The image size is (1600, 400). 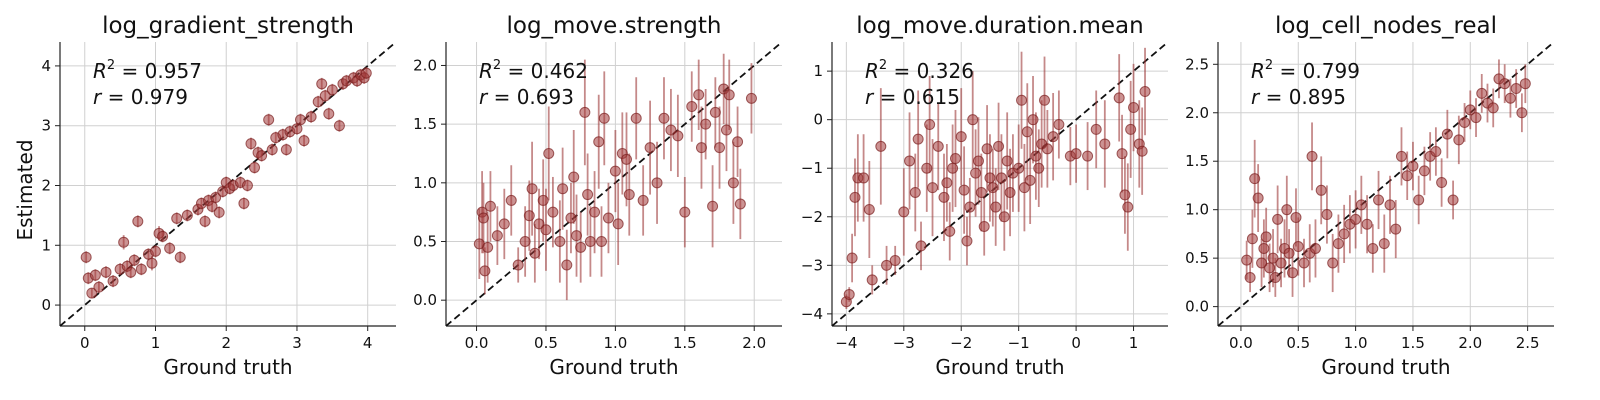 I want to click on panel-title: log_cell_nodes_real, so click(x=1386, y=26).